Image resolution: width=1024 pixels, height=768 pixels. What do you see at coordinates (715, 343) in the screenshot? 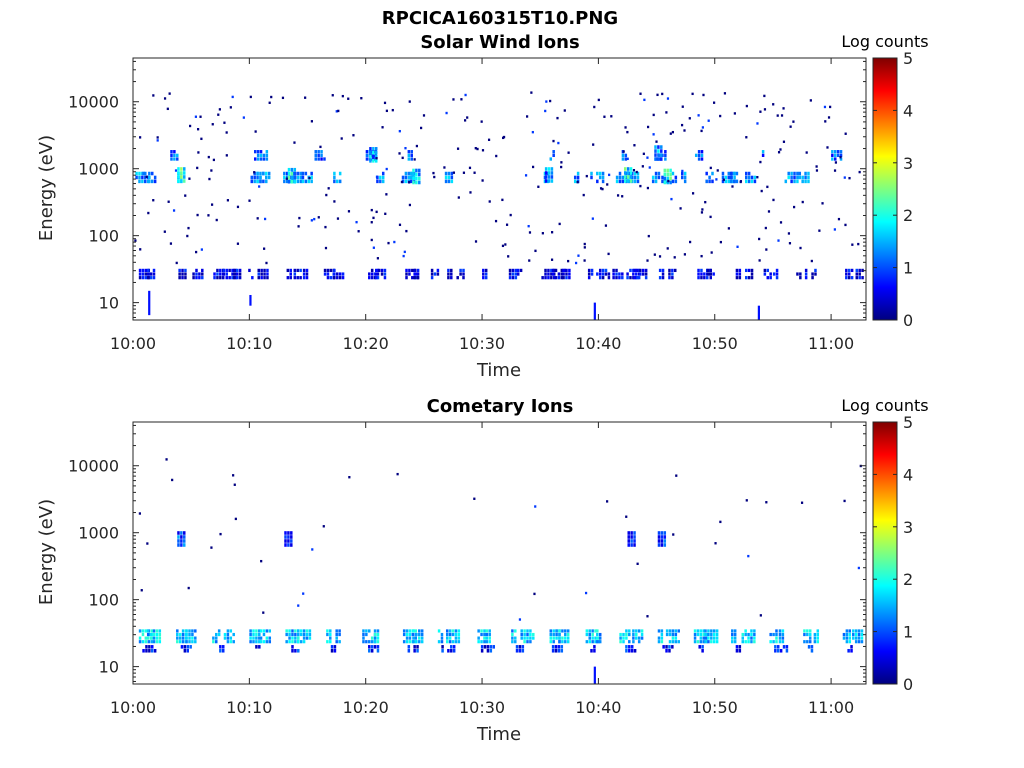
I see `x-tick-label: 10:50` at bounding box center [715, 343].